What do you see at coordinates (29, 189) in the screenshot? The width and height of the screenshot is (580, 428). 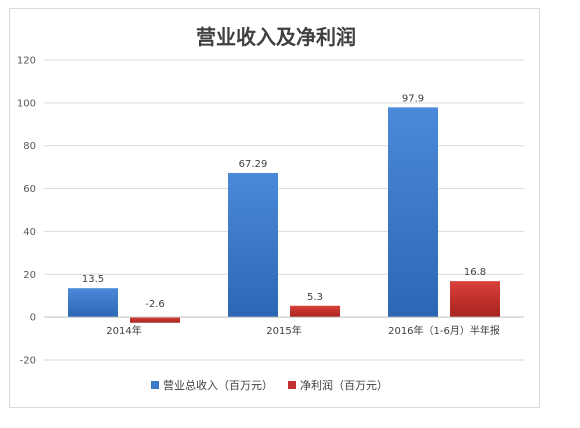 I see `y-tick-label: 60` at bounding box center [29, 189].